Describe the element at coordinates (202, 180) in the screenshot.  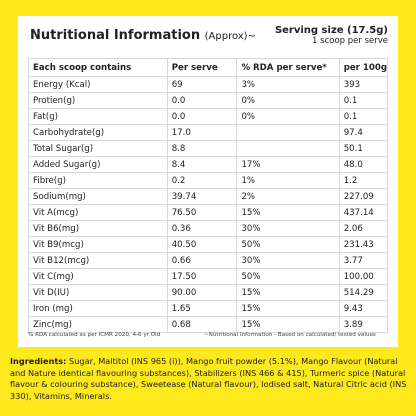
I see `table-cell: 0.2` at that location.